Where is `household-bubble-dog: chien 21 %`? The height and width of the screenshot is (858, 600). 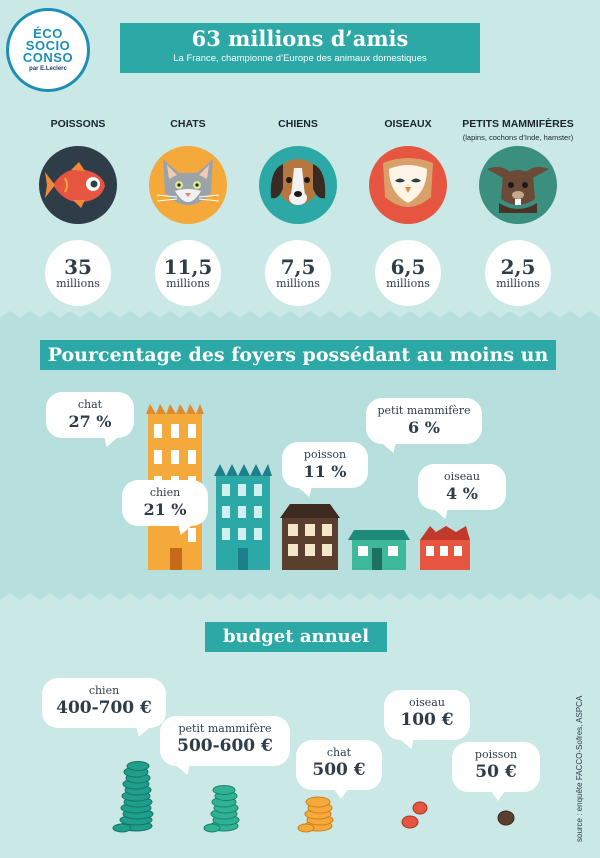 household-bubble-dog: chien 21 % is located at coordinates (165, 503).